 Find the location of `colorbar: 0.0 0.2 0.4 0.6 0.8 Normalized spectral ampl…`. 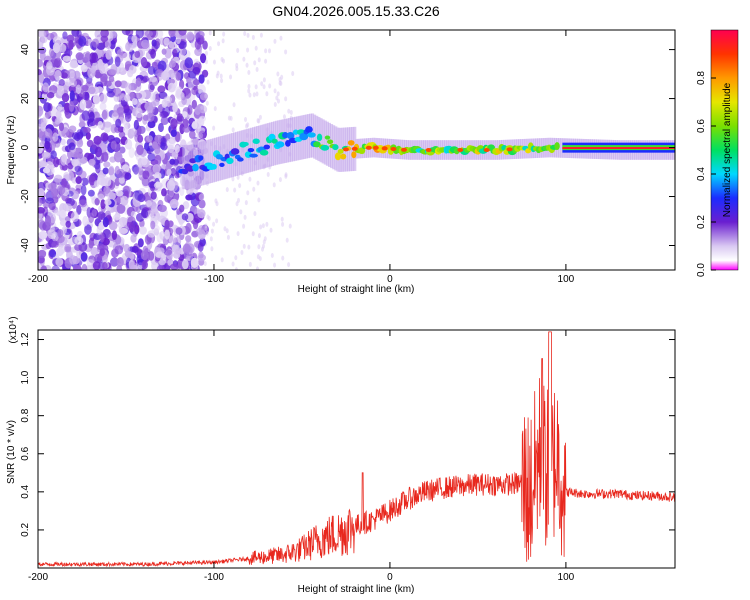

colorbar: 0.0 0.2 0.4 0.6 0.8 Normalized spectral ampl… is located at coordinates (717, 153).